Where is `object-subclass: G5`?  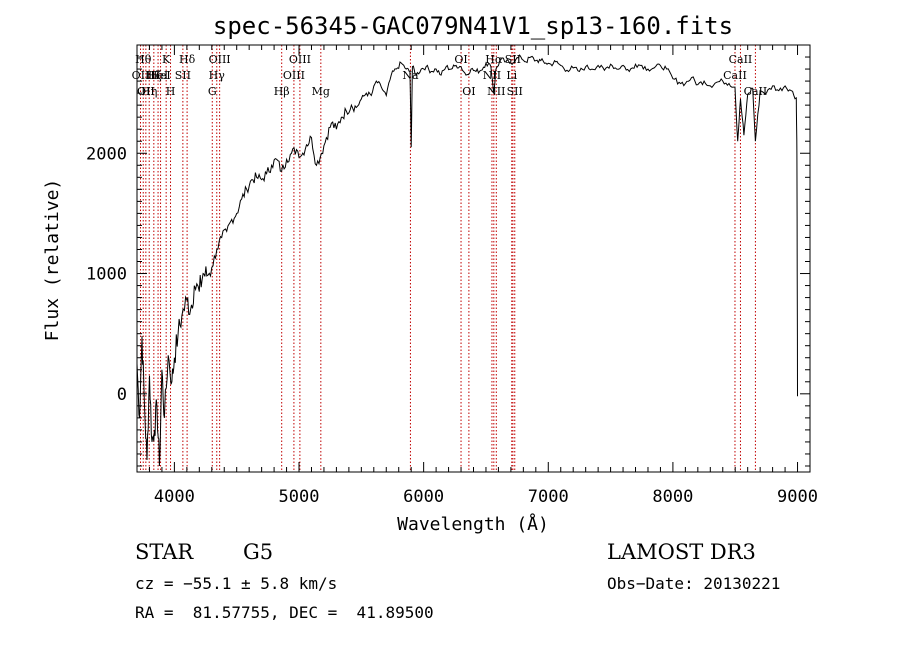 object-subclass: G5 is located at coordinates (258, 552).